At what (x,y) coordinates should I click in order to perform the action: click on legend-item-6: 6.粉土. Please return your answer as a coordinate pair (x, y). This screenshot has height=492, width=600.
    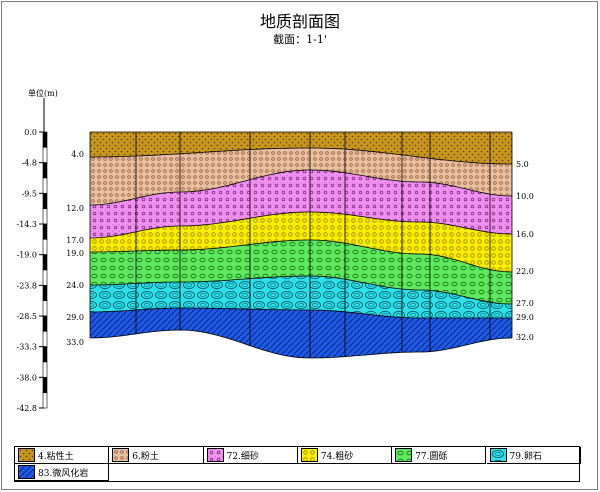
    Looking at the image, I should click on (156, 455).